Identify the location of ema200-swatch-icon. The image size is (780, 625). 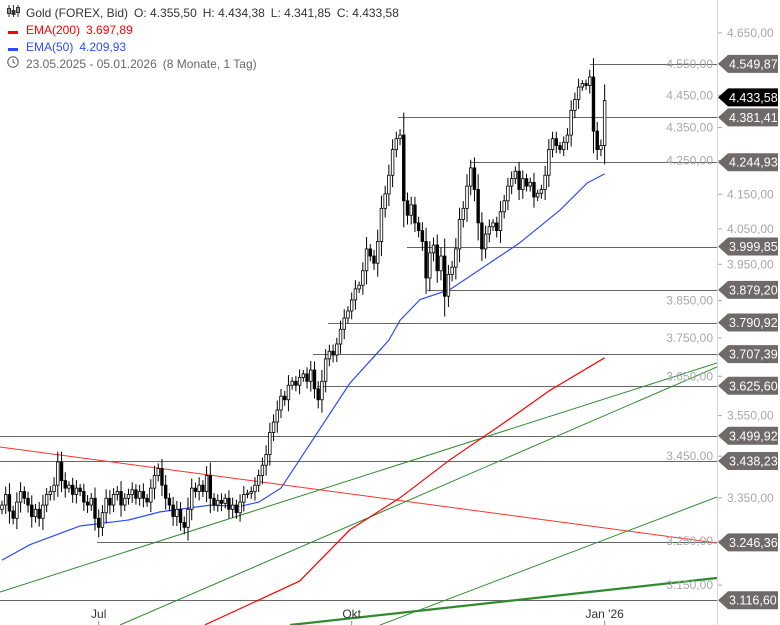
(13, 30).